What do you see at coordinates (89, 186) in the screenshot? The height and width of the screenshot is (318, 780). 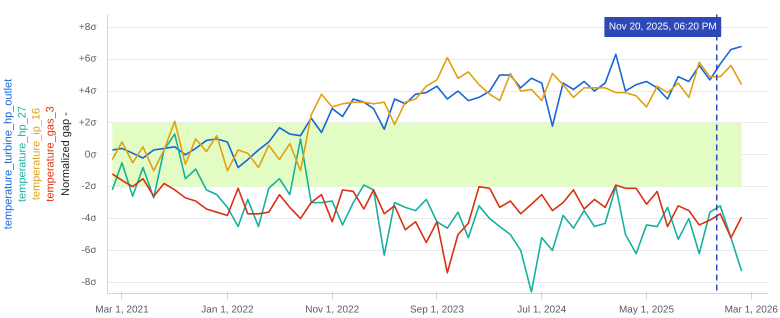 I see `y-tick-label: -2σ` at bounding box center [89, 186].